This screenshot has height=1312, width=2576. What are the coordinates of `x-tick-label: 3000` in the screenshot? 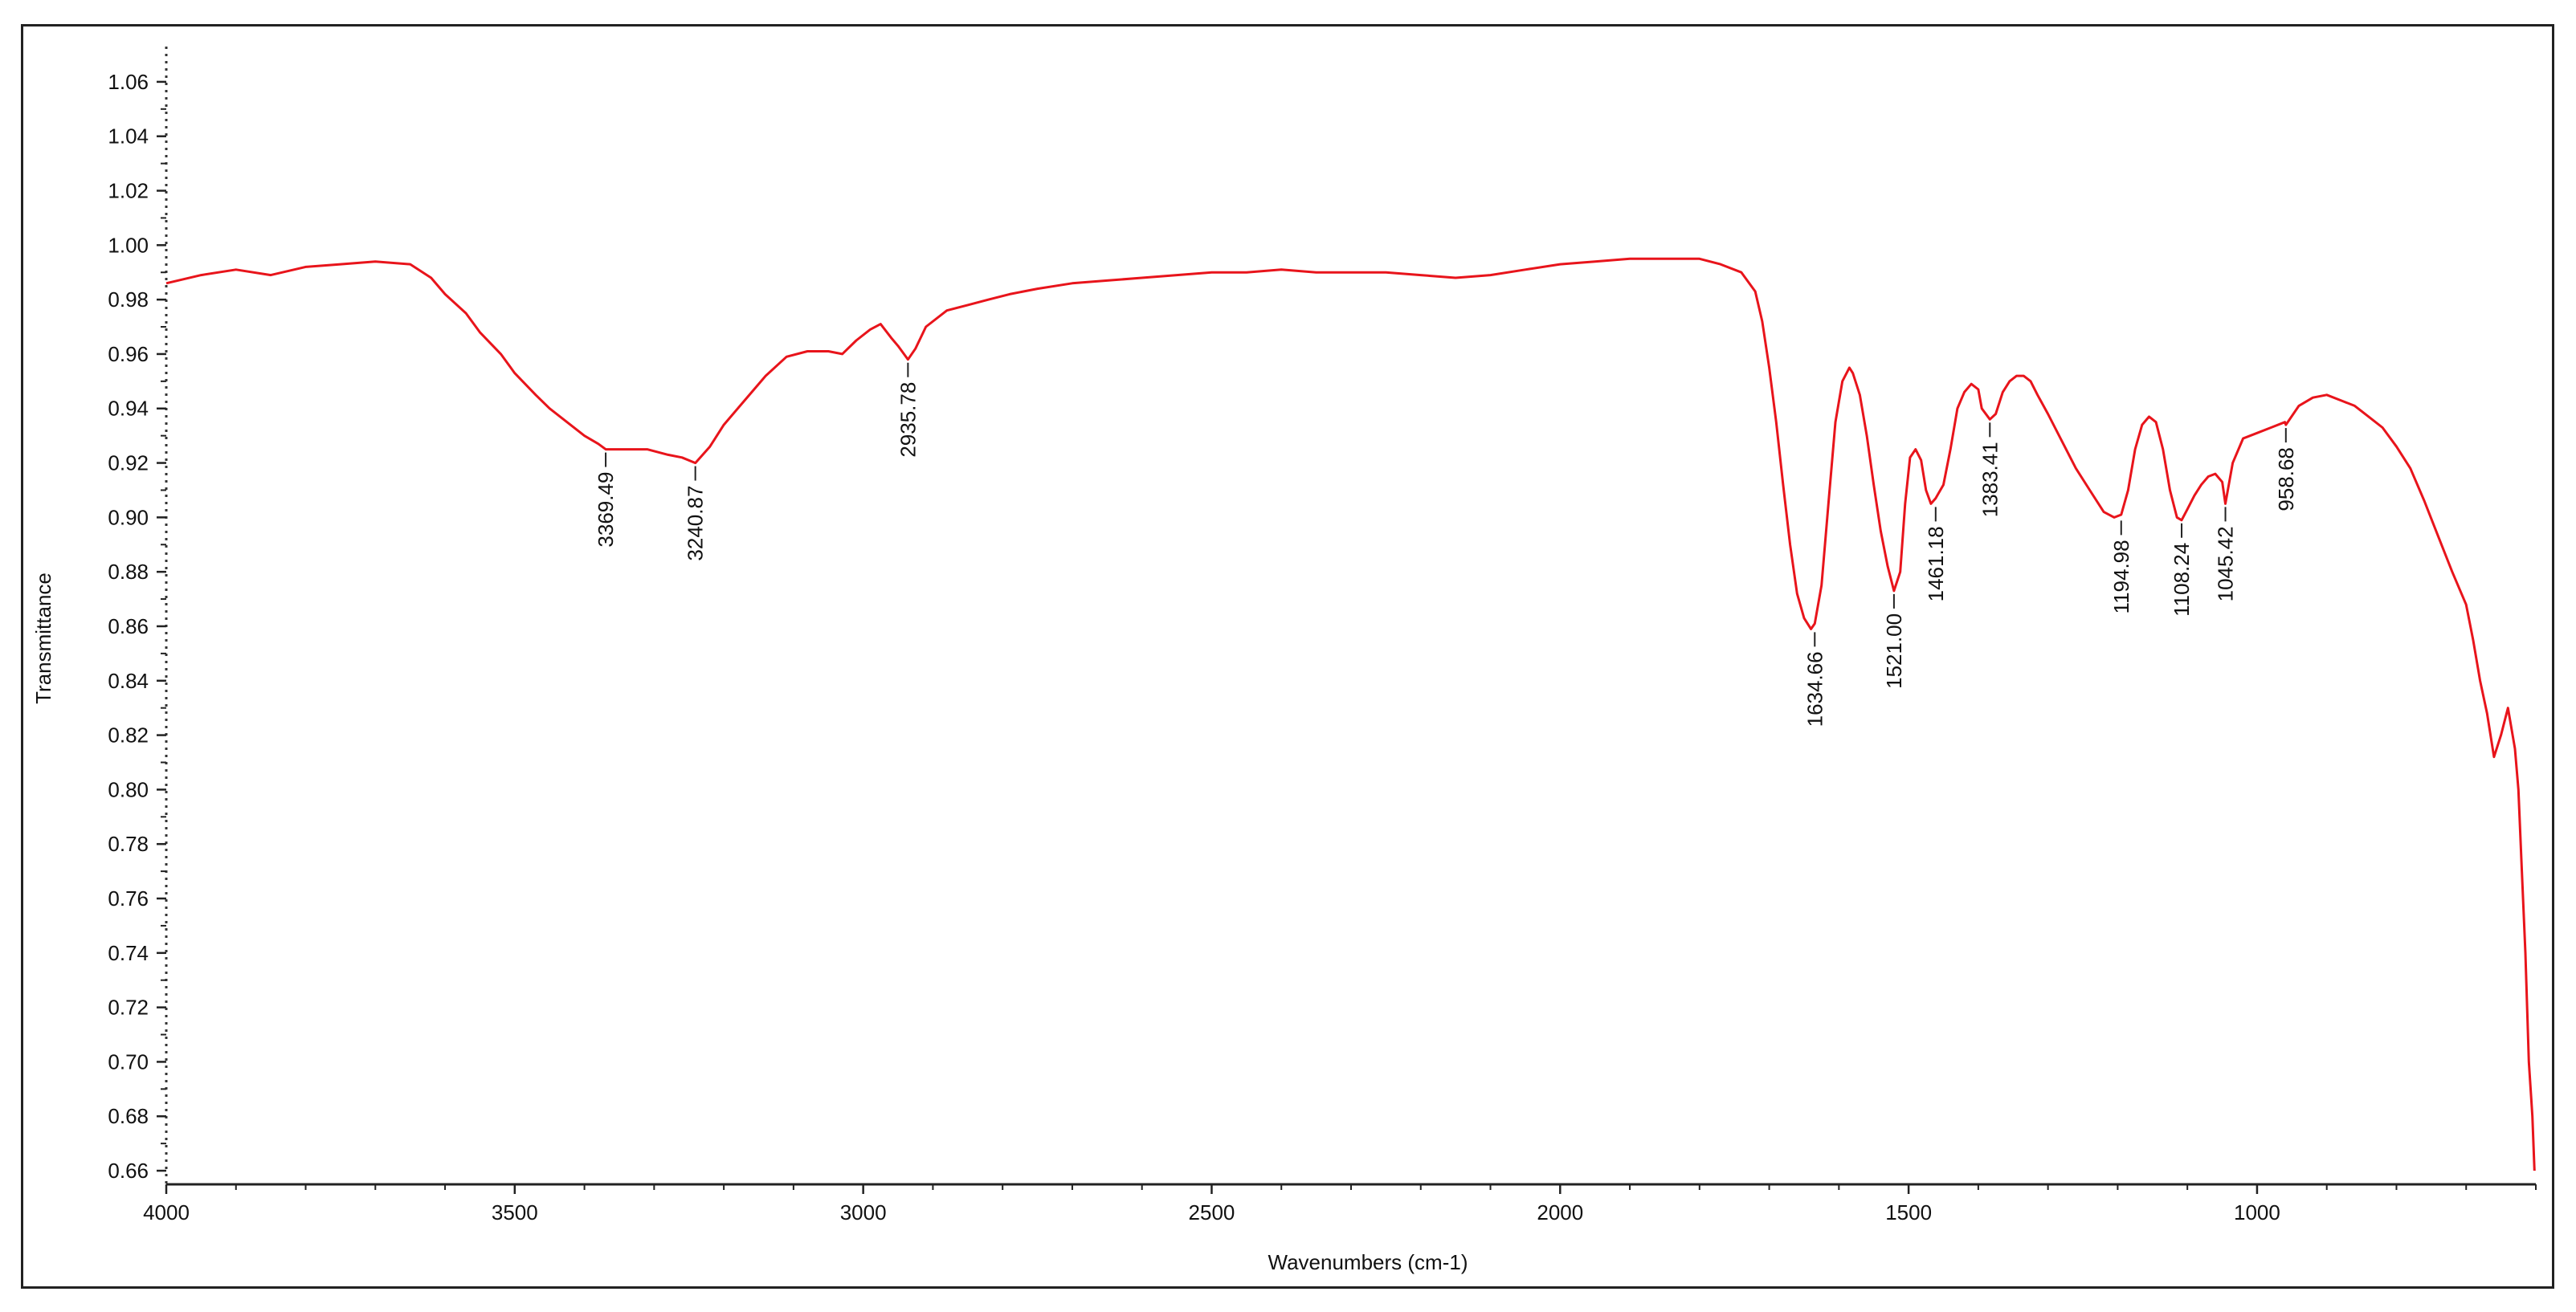 It's located at (863, 1212).